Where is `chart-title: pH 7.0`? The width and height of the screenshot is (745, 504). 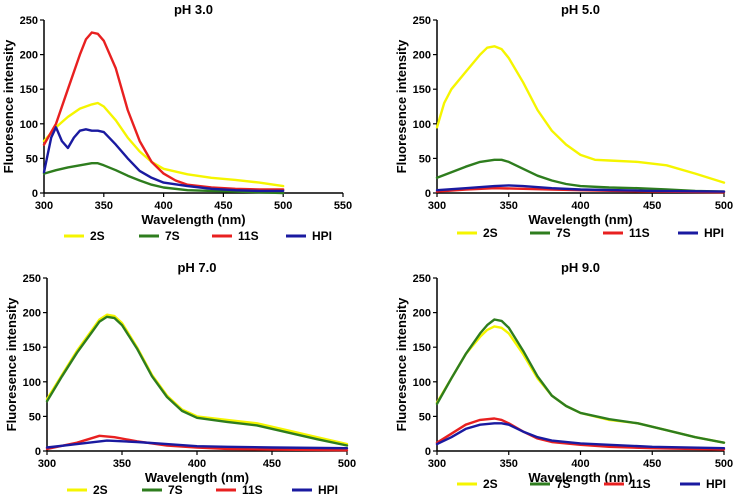 chart-title: pH 7.0 is located at coordinates (196, 267).